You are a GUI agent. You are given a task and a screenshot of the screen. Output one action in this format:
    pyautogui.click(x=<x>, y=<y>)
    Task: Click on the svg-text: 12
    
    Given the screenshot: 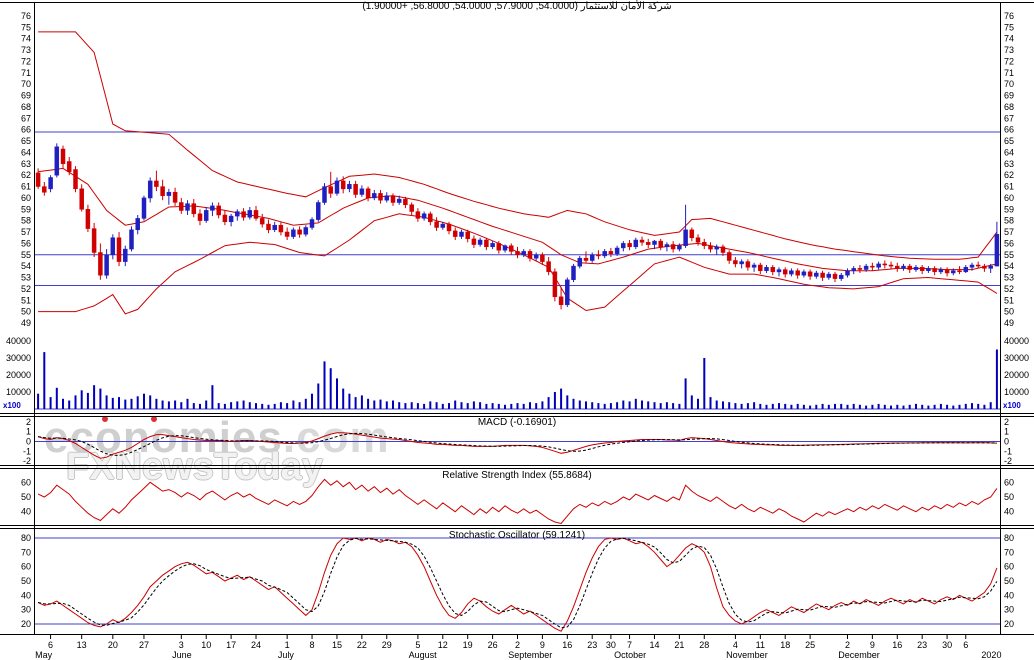 What is the action you would take?
    pyautogui.click(x=443, y=645)
    